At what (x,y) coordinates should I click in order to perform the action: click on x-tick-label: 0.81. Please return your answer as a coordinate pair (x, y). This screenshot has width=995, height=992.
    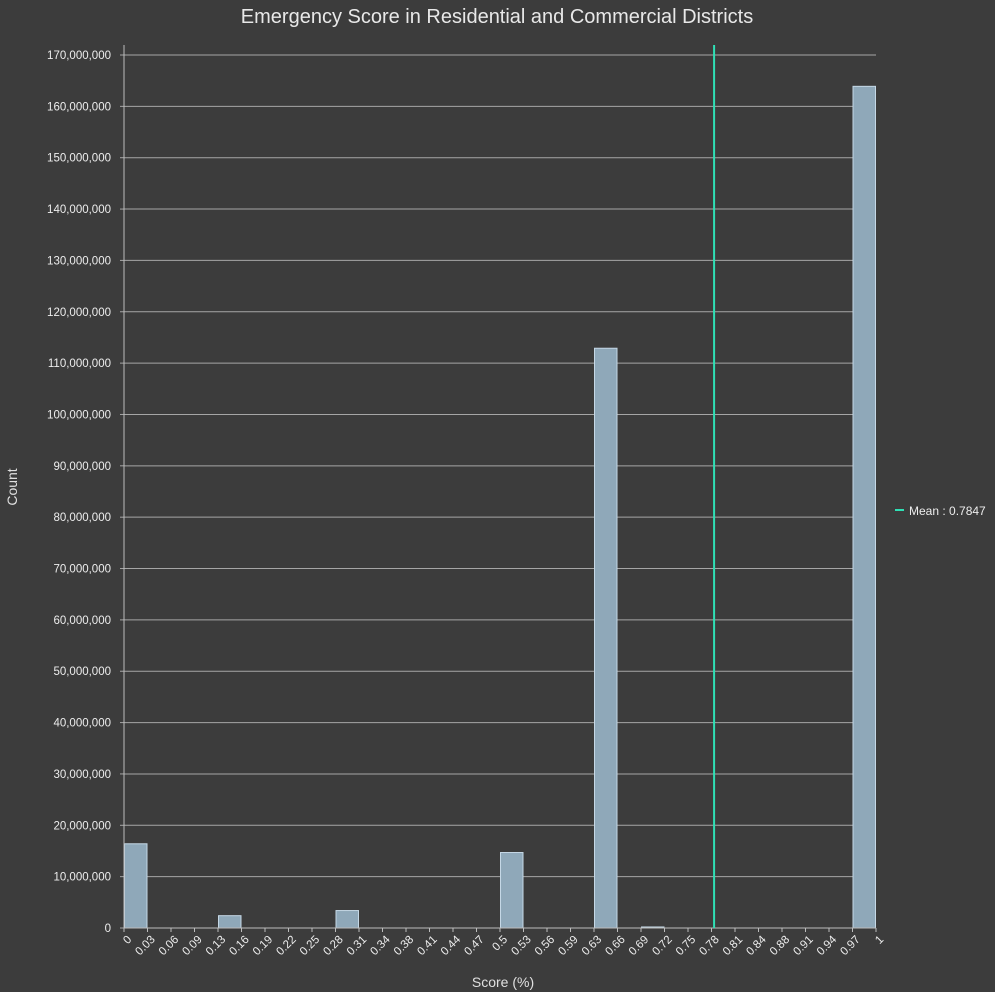
    Looking at the image, I should click on (733, 946).